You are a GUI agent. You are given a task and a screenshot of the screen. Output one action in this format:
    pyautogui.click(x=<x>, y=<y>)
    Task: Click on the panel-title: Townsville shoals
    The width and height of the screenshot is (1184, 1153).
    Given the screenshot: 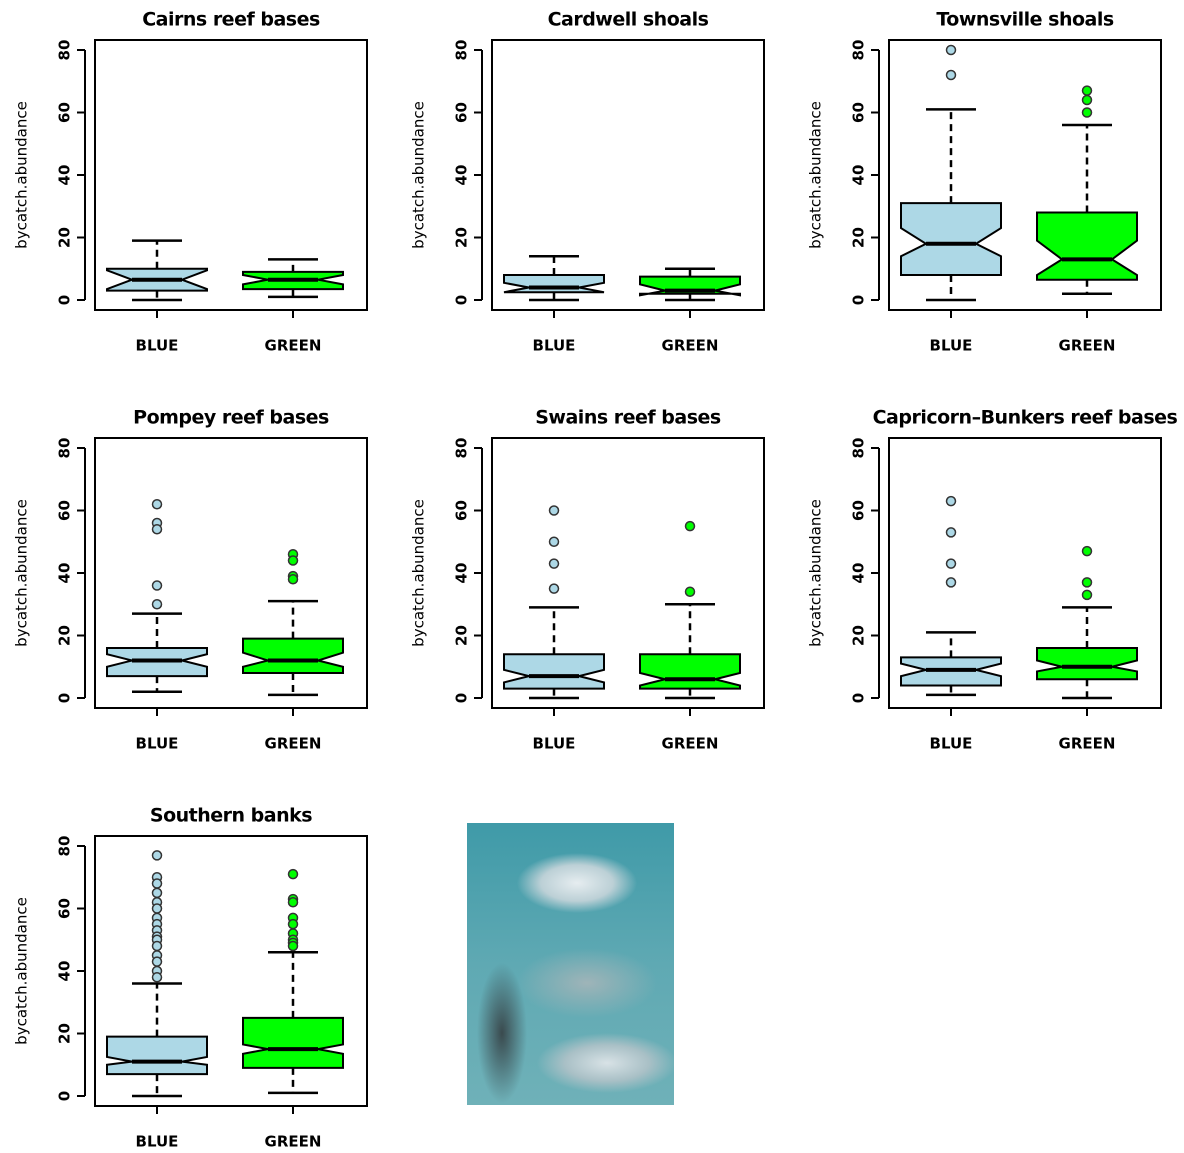 What is the action you would take?
    pyautogui.click(x=1025, y=20)
    